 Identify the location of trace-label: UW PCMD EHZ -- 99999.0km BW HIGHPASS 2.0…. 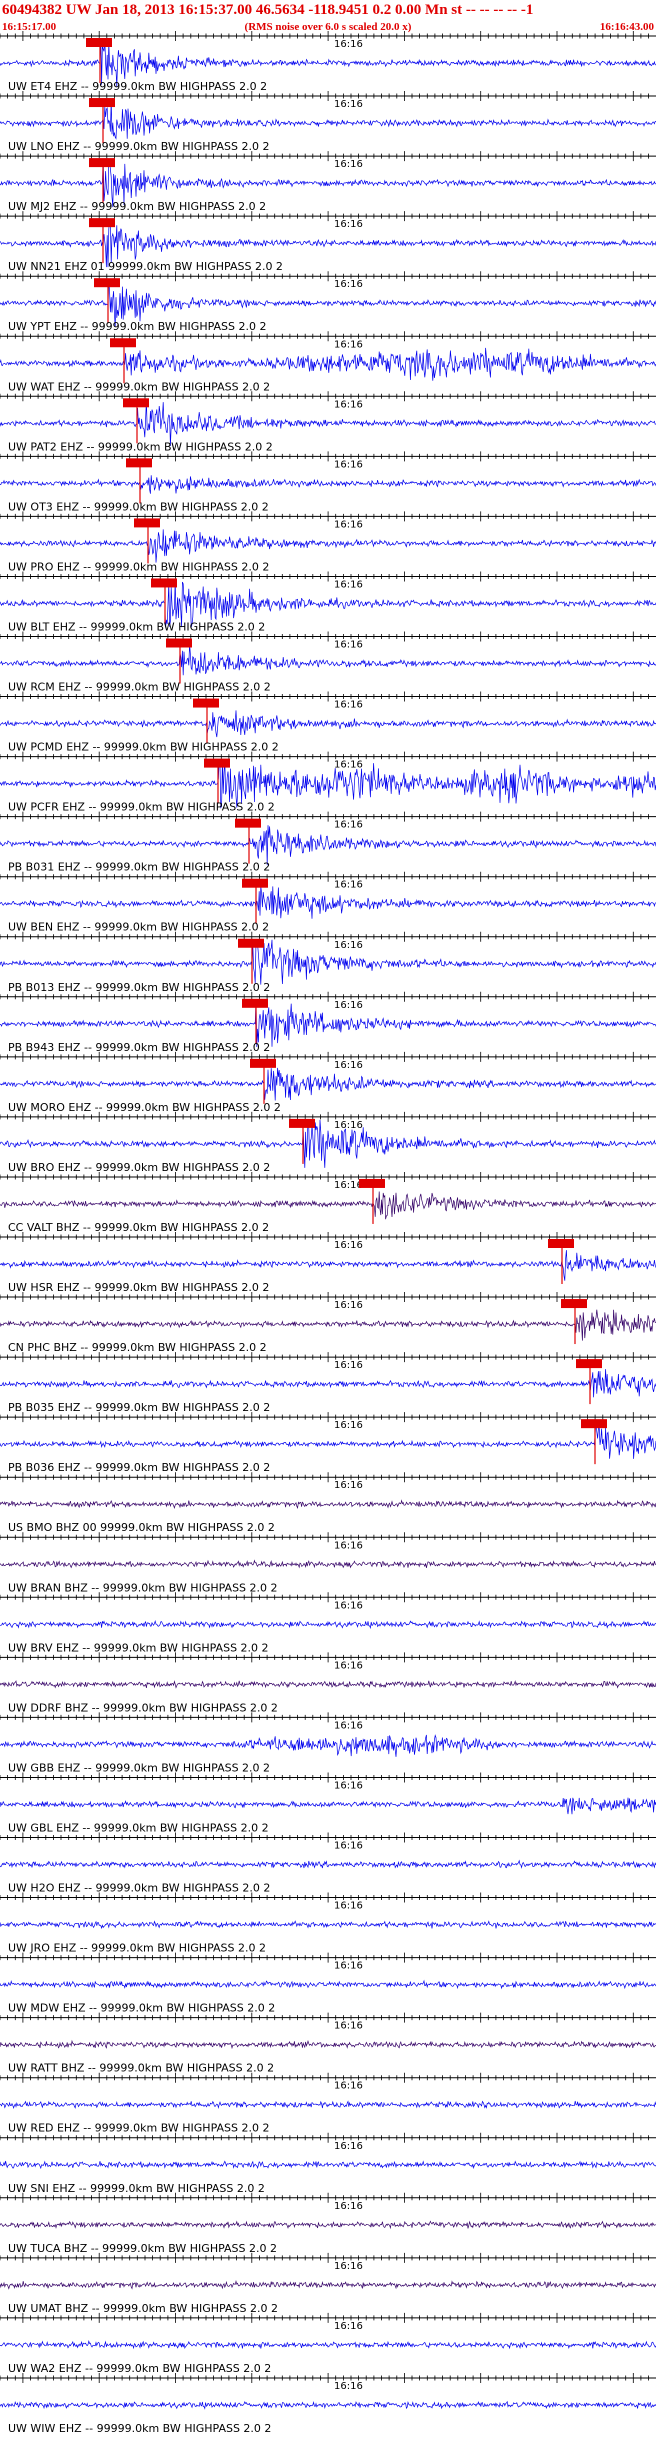
(143, 747).